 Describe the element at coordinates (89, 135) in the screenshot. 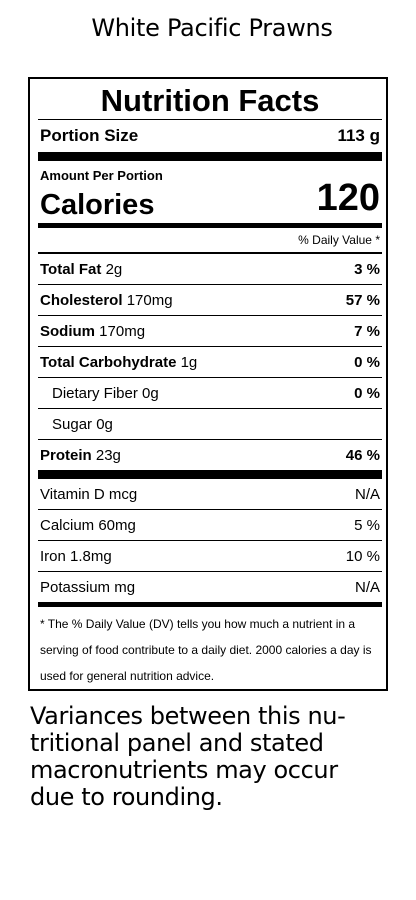

I see `portion-size-label: Portion Size` at that location.